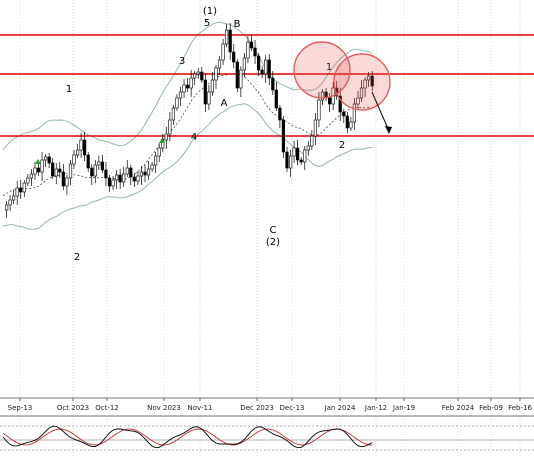 Image resolution: width=534 pixels, height=466 pixels. I want to click on x-tick-label: Oct-12, so click(107, 408).